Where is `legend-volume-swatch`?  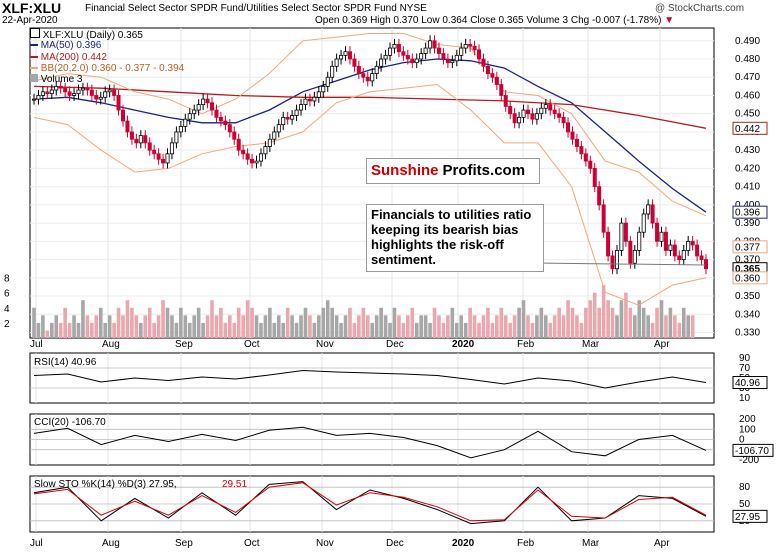
legend-volume-swatch is located at coordinates (34, 78).